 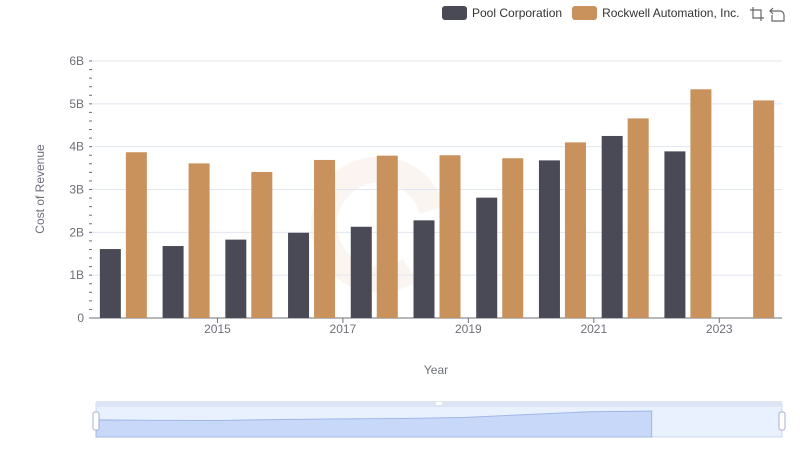 What do you see at coordinates (436, 370) in the screenshot?
I see `x-axis-label: Year` at bounding box center [436, 370].